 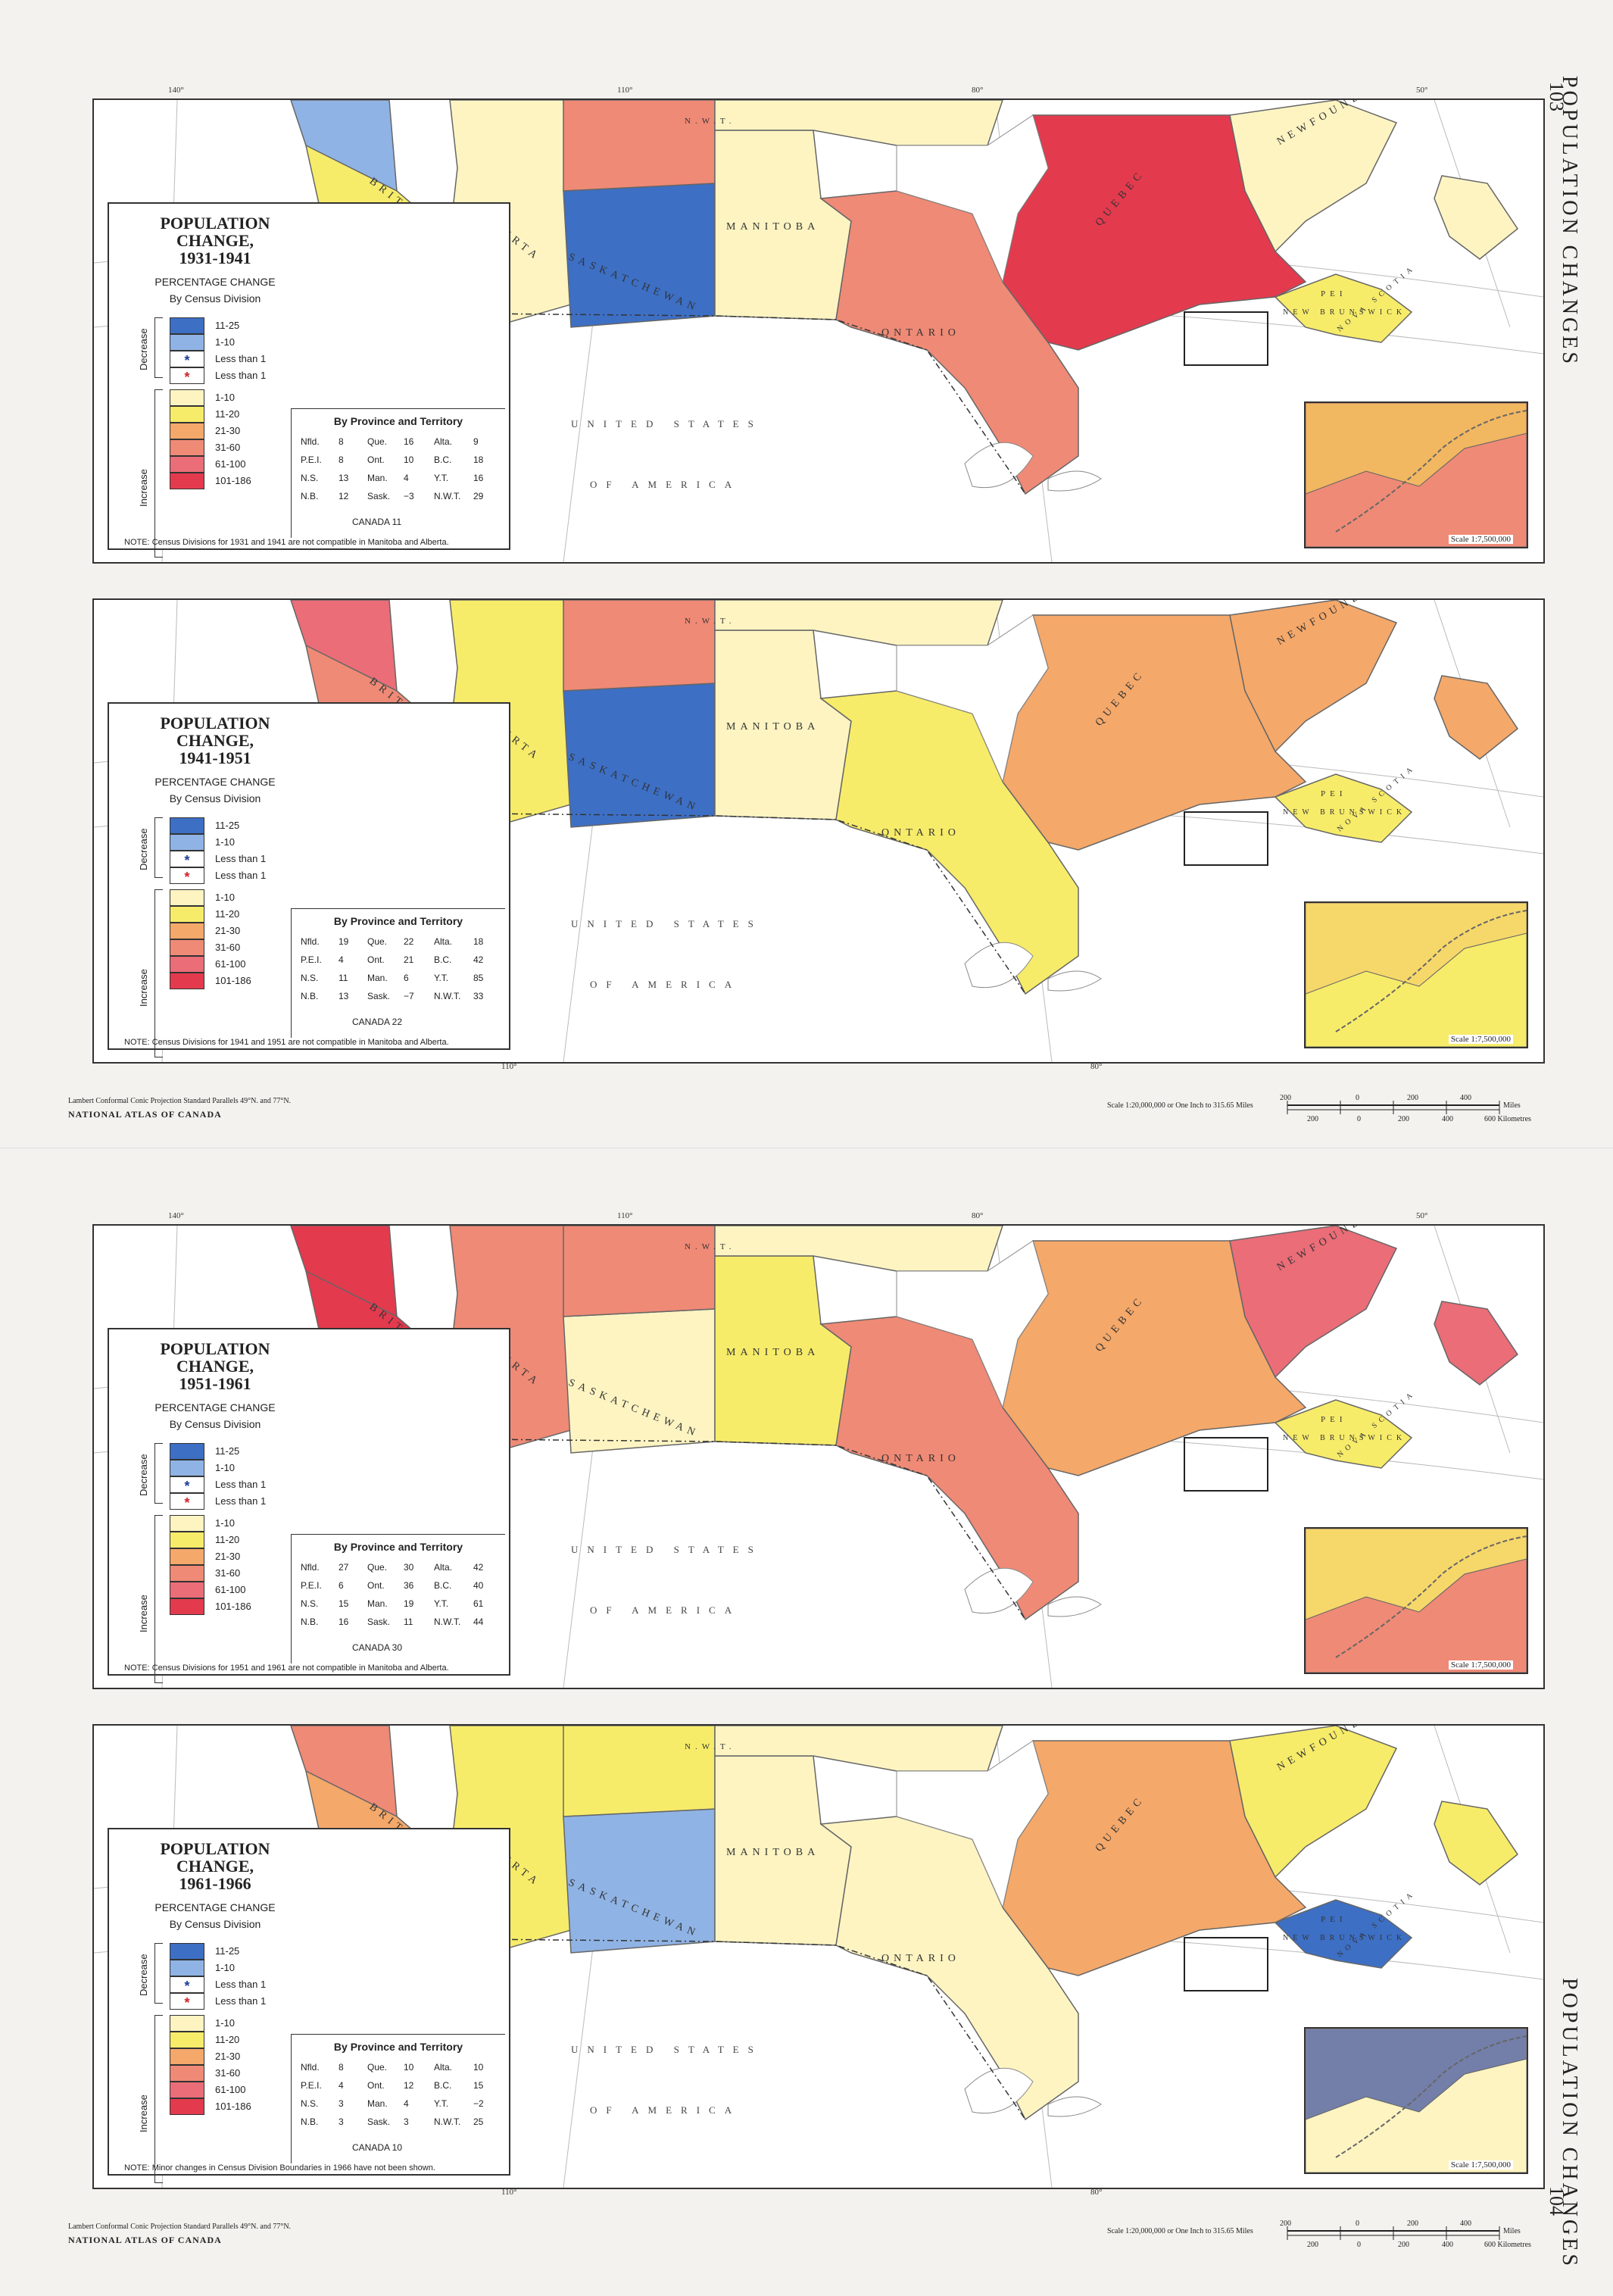 I want to click on legend-class-label-2: Less than 1, so click(x=241, y=858).